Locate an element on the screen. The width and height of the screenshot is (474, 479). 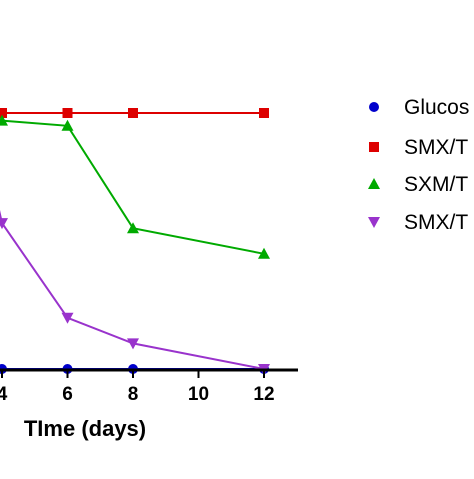
legend-label-0: Glucos is located at coordinates (436, 107).